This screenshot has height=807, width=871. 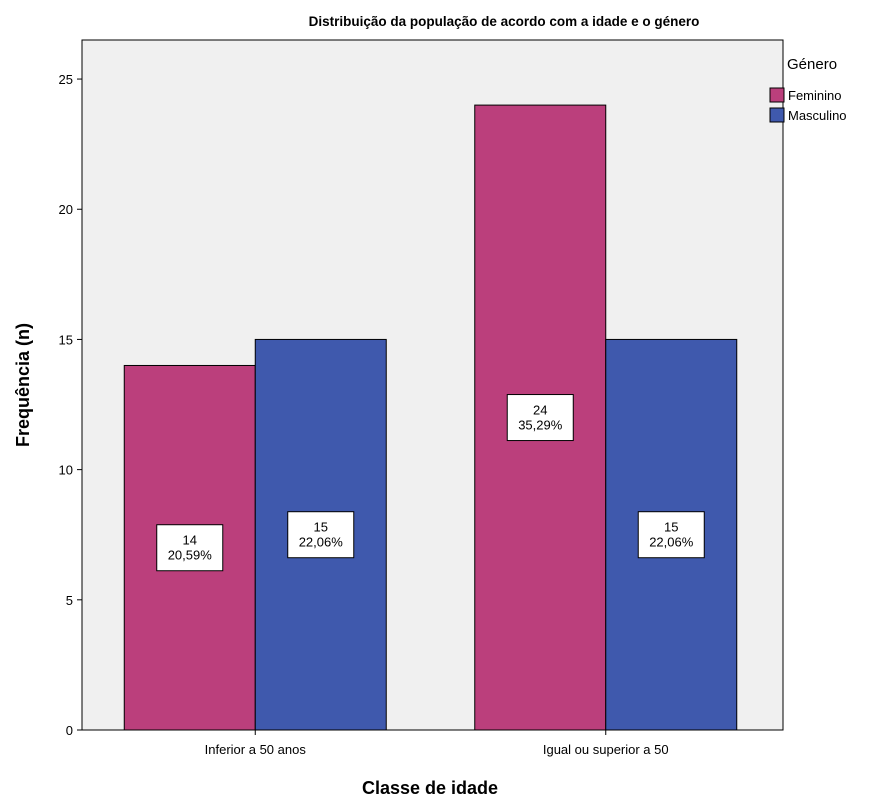 What do you see at coordinates (66, 339) in the screenshot?
I see `y-tick-label: 15` at bounding box center [66, 339].